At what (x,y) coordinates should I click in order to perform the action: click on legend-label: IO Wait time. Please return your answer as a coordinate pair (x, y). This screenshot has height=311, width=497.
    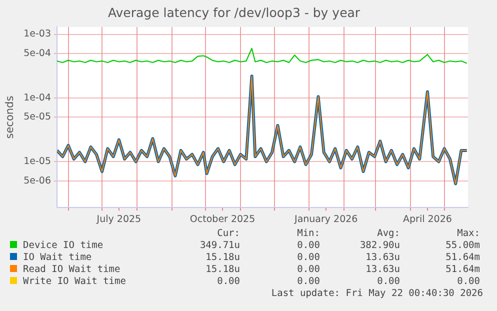
    Looking at the image, I should click on (57, 258).